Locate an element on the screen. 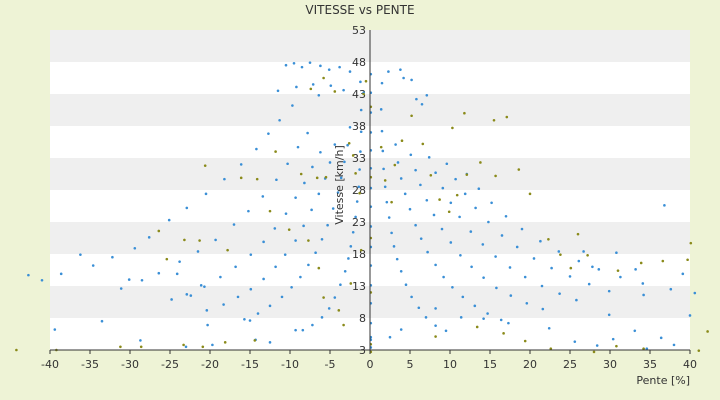  y-tick-label: 43 is located at coordinates (359, 94).